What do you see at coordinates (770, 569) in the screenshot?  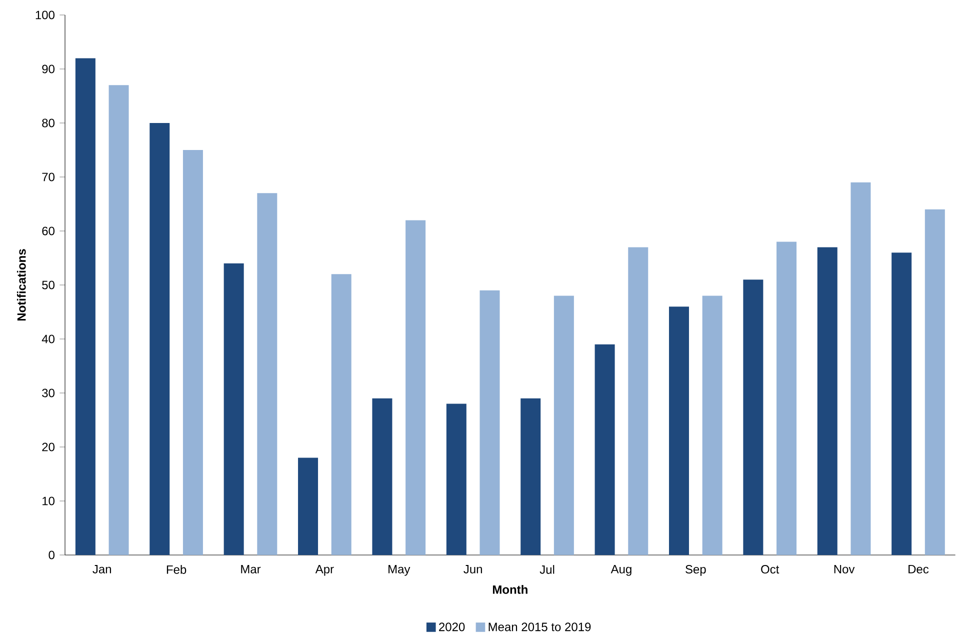 I see `x-tick-label: Oct` at bounding box center [770, 569].